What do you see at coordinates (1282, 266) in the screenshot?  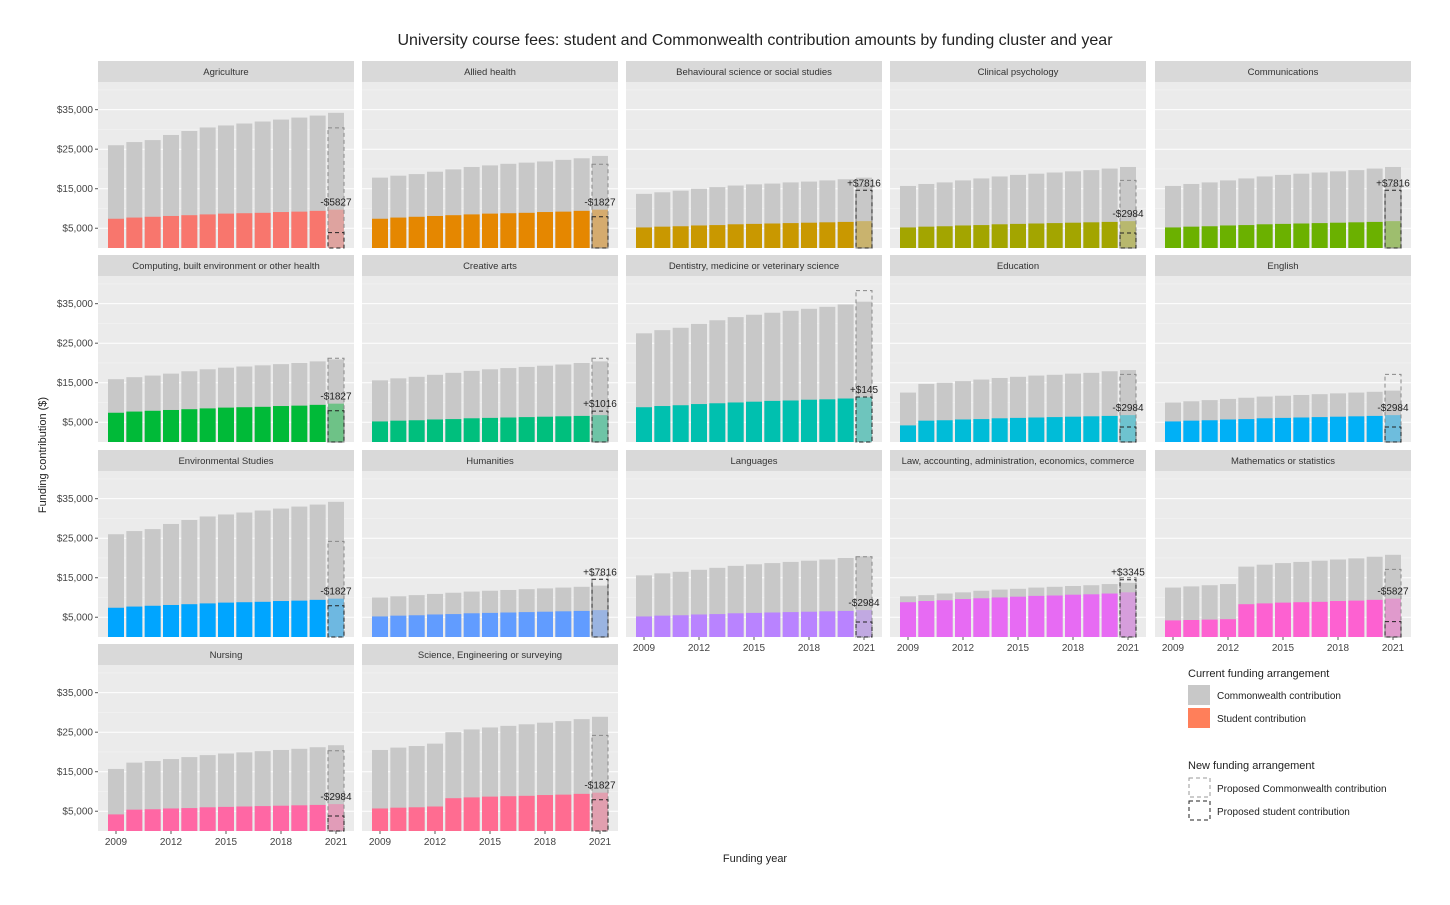 I see `panel-strip-label: English` at bounding box center [1282, 266].